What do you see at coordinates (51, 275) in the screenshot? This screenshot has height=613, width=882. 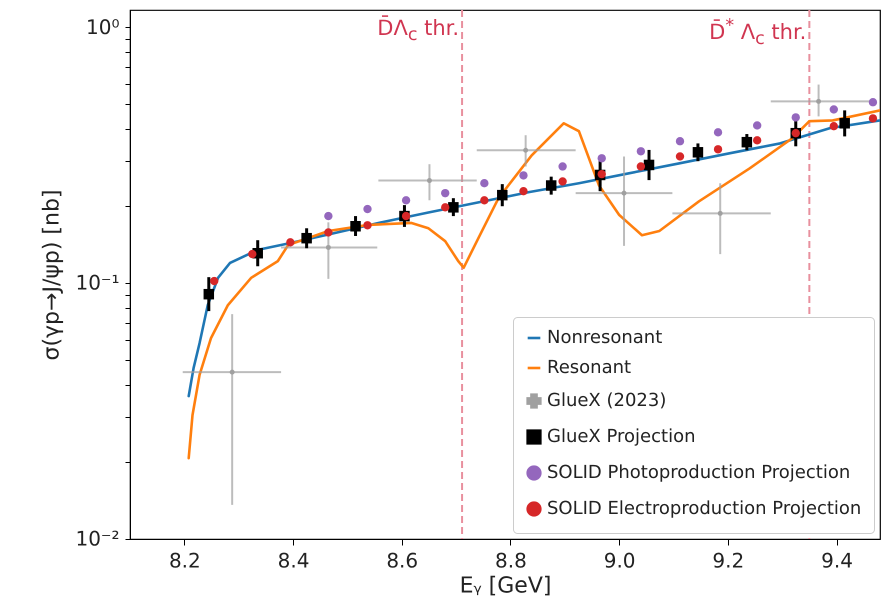 I see `y-axis-title: σ(γp→J/ψp) [nb]` at bounding box center [51, 275].